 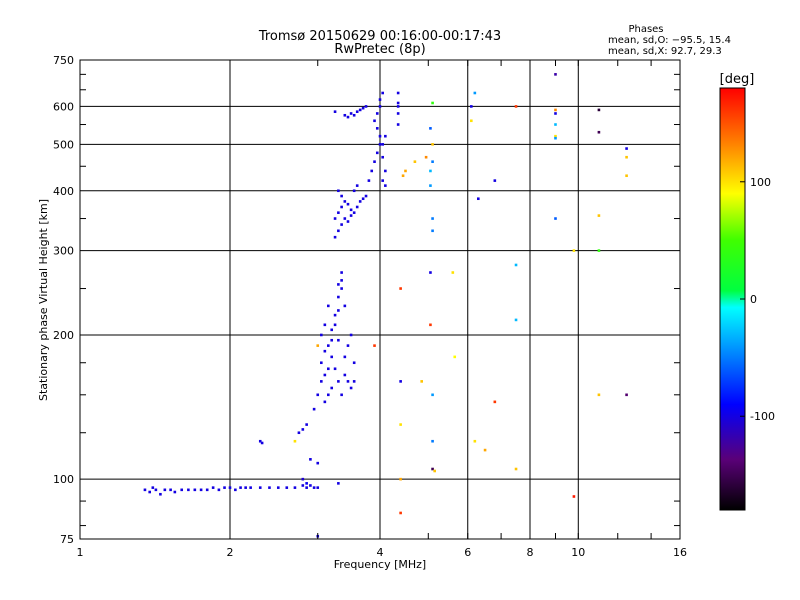 What do you see at coordinates (737, 79) in the screenshot?
I see `colorbar-label: [deg]` at bounding box center [737, 79].